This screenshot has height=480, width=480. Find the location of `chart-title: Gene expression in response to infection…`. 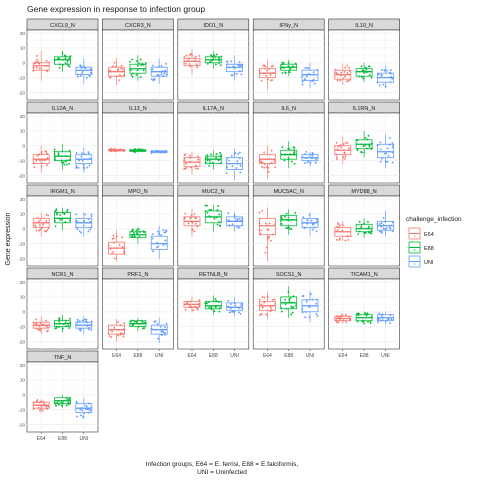

chart-title: Gene expression in response to infection… is located at coordinates (116, 9).